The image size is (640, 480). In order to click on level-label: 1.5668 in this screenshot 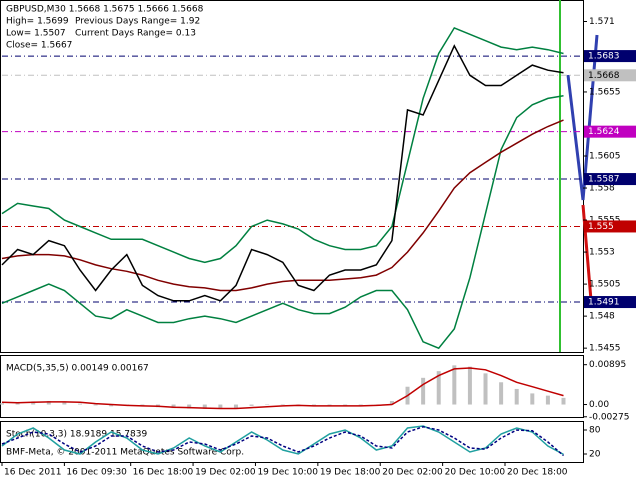, I will do `click(604, 76)`.